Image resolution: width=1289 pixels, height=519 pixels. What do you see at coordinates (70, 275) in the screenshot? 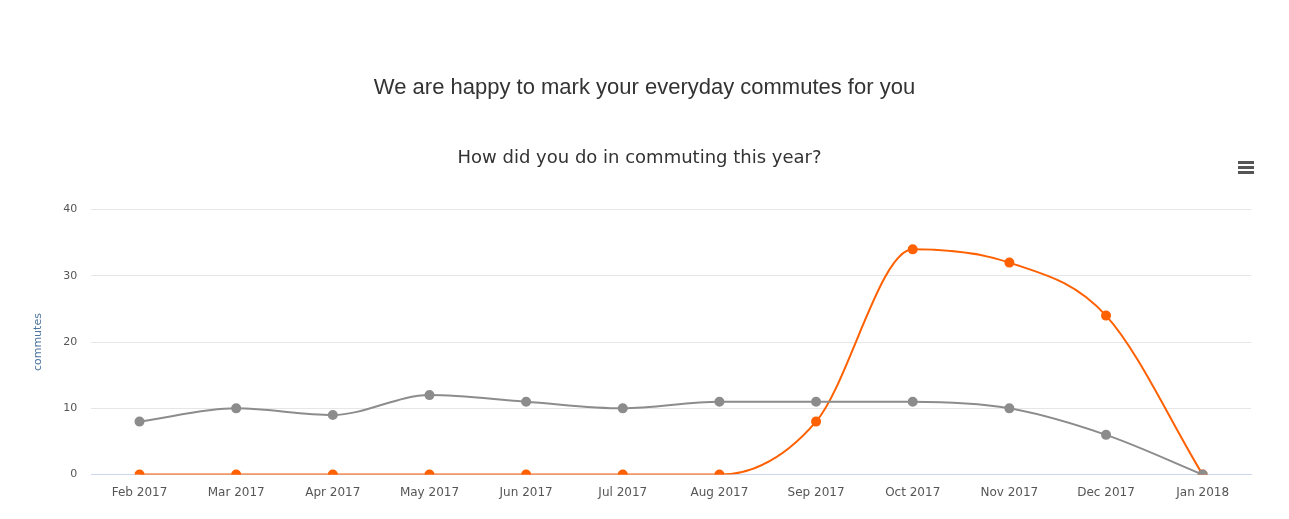
I see `y-tick-label: 30` at bounding box center [70, 275].